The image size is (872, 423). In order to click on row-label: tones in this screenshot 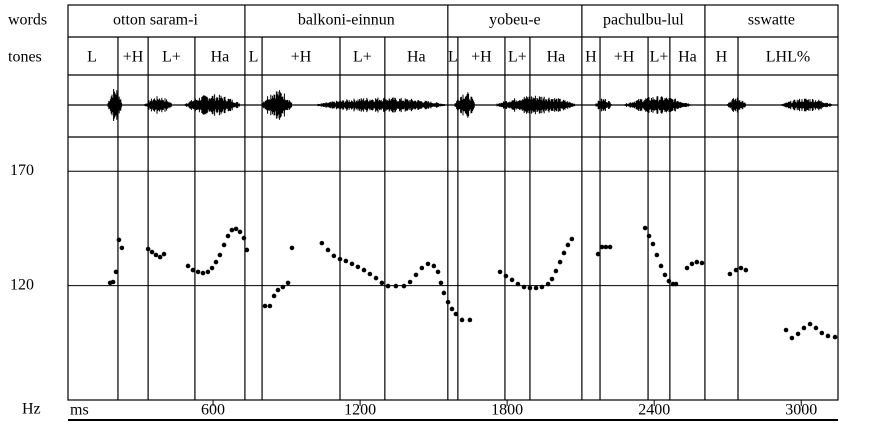, I will do `click(25, 57)`.